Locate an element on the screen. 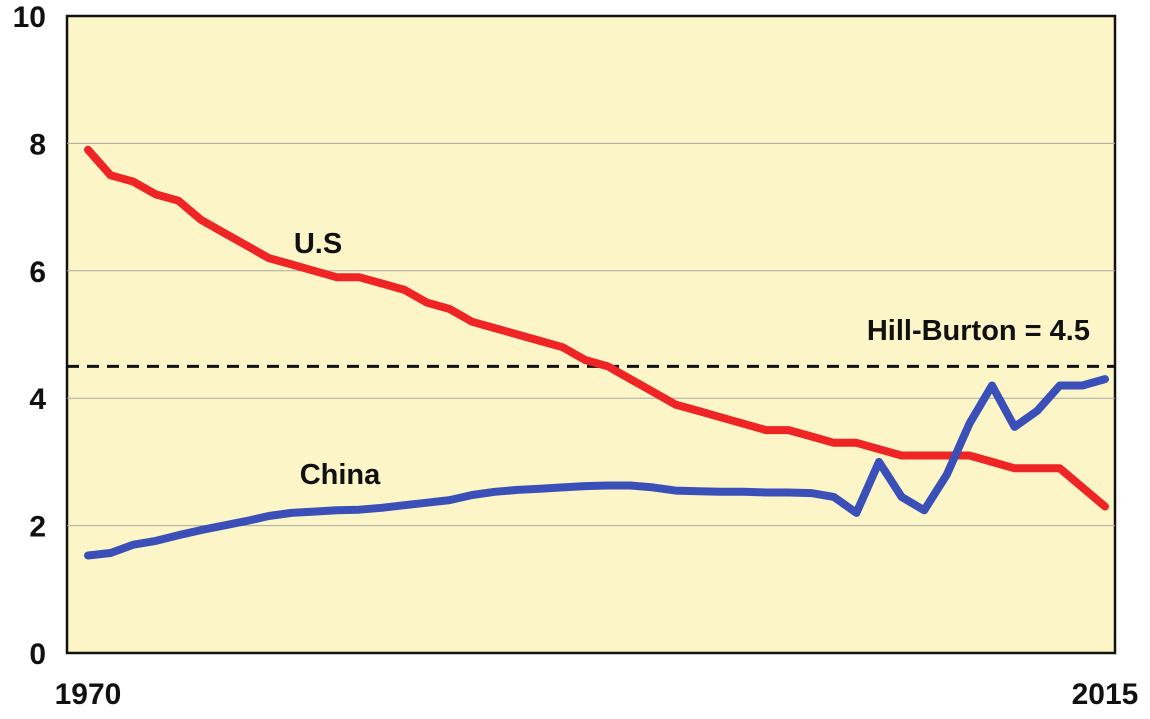 The image size is (1150, 719). y-tick-label-8: 8 is located at coordinates (37, 144).